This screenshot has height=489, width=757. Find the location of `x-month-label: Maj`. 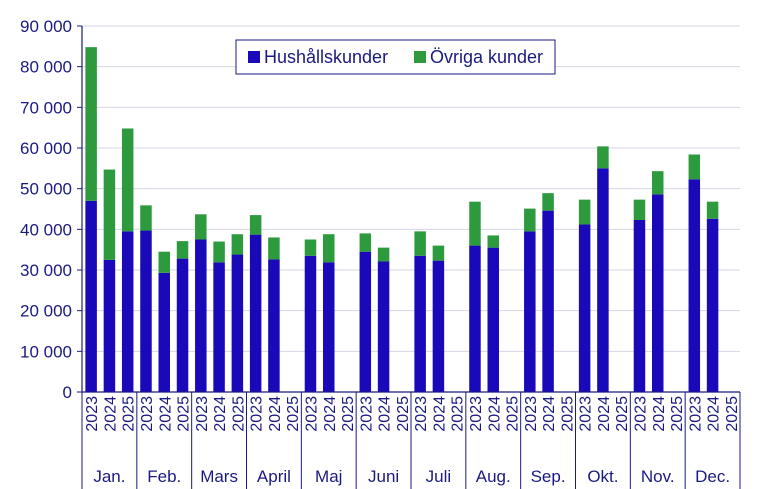

x-month-label: Maj is located at coordinates (328, 476).